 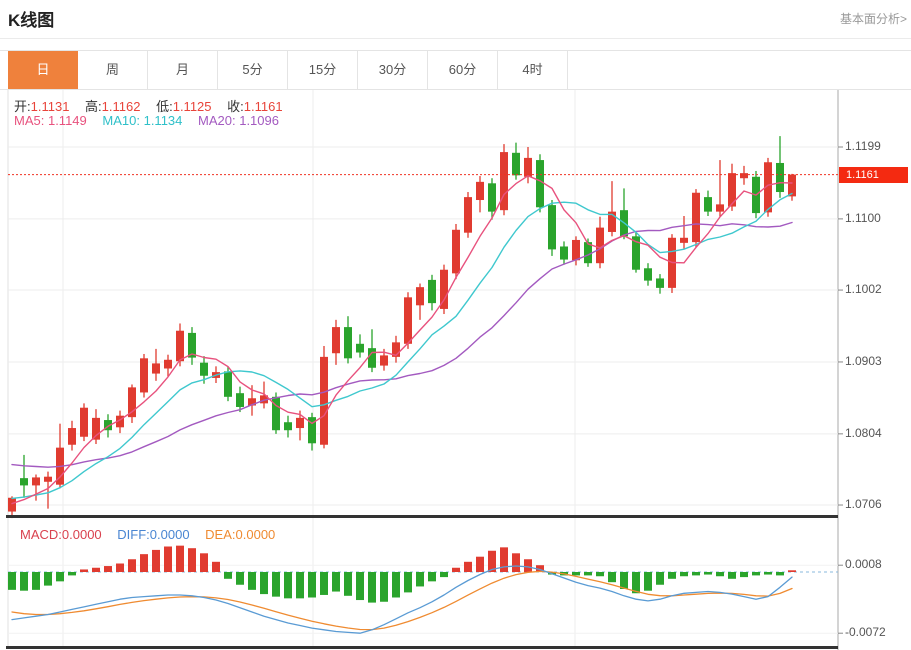 I want to click on tab-15分: 15分, so click(x=323, y=70).